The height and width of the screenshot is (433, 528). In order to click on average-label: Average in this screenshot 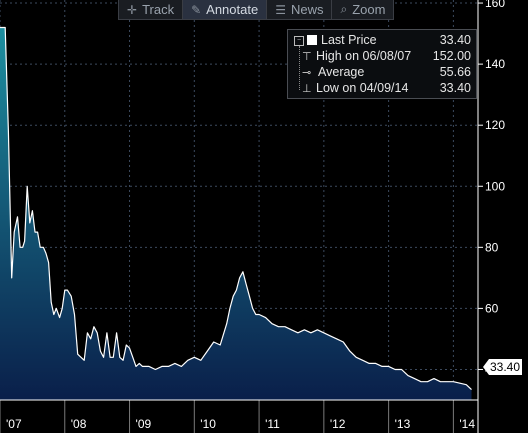, I will do `click(341, 72)`.